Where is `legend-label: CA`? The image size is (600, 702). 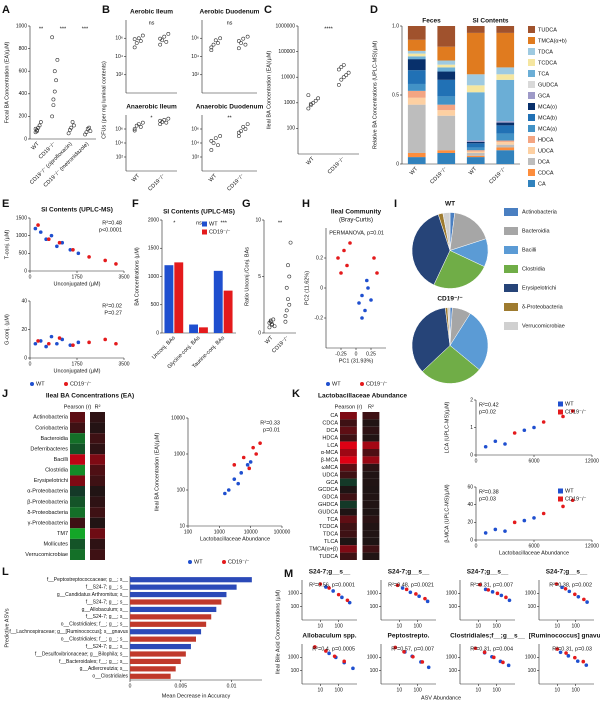
legend-label: CA is located at coordinates (542, 184).